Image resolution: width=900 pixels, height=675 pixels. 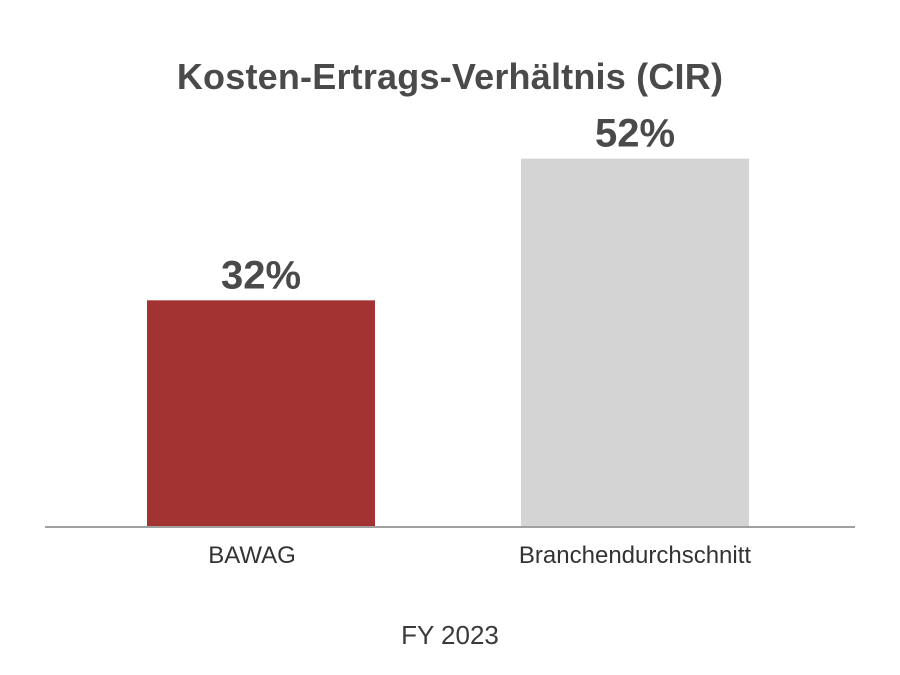 What do you see at coordinates (635, 555) in the screenshot?
I see `category-label: Branchendurchschnitt` at bounding box center [635, 555].